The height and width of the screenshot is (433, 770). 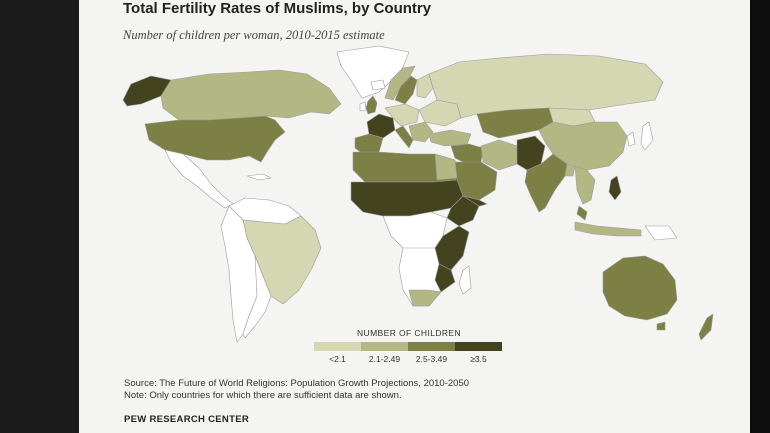 I want to click on region-madagascar, so click(x=465, y=280).